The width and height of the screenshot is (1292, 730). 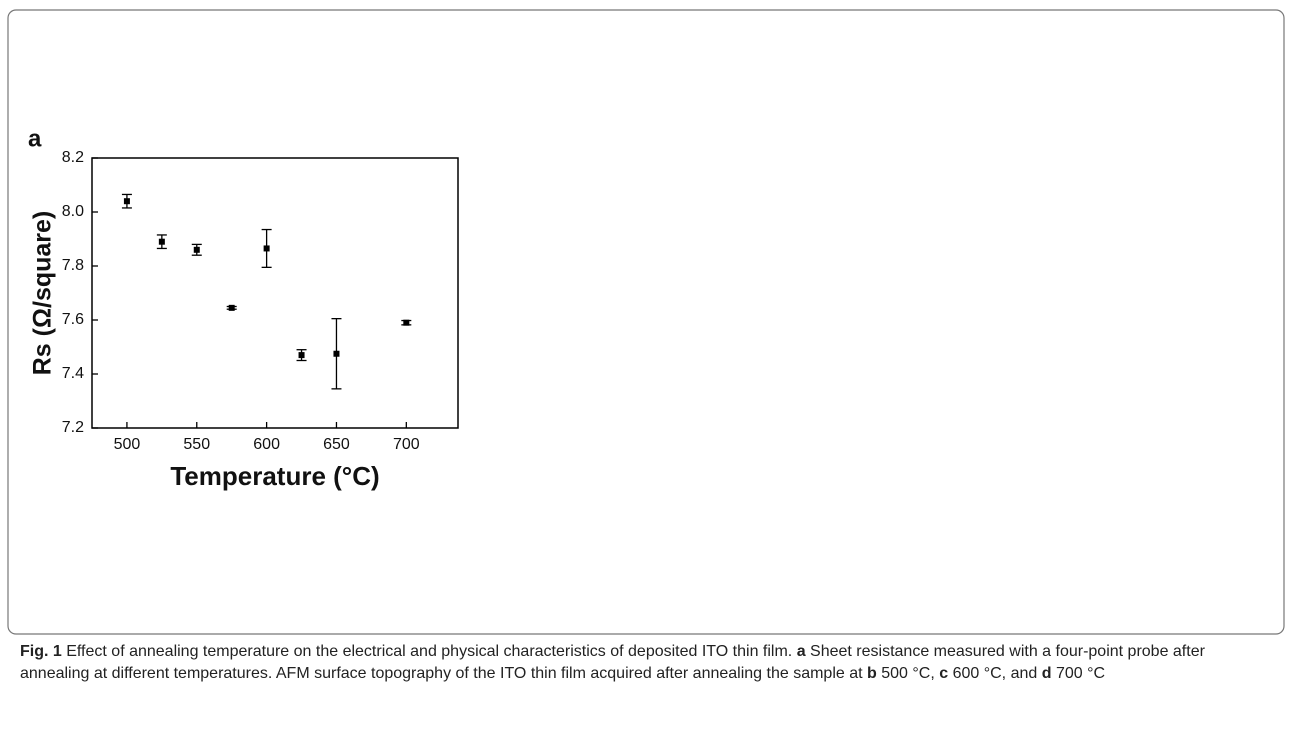 What do you see at coordinates (275, 293) in the screenshot?
I see `plot-frame` at bounding box center [275, 293].